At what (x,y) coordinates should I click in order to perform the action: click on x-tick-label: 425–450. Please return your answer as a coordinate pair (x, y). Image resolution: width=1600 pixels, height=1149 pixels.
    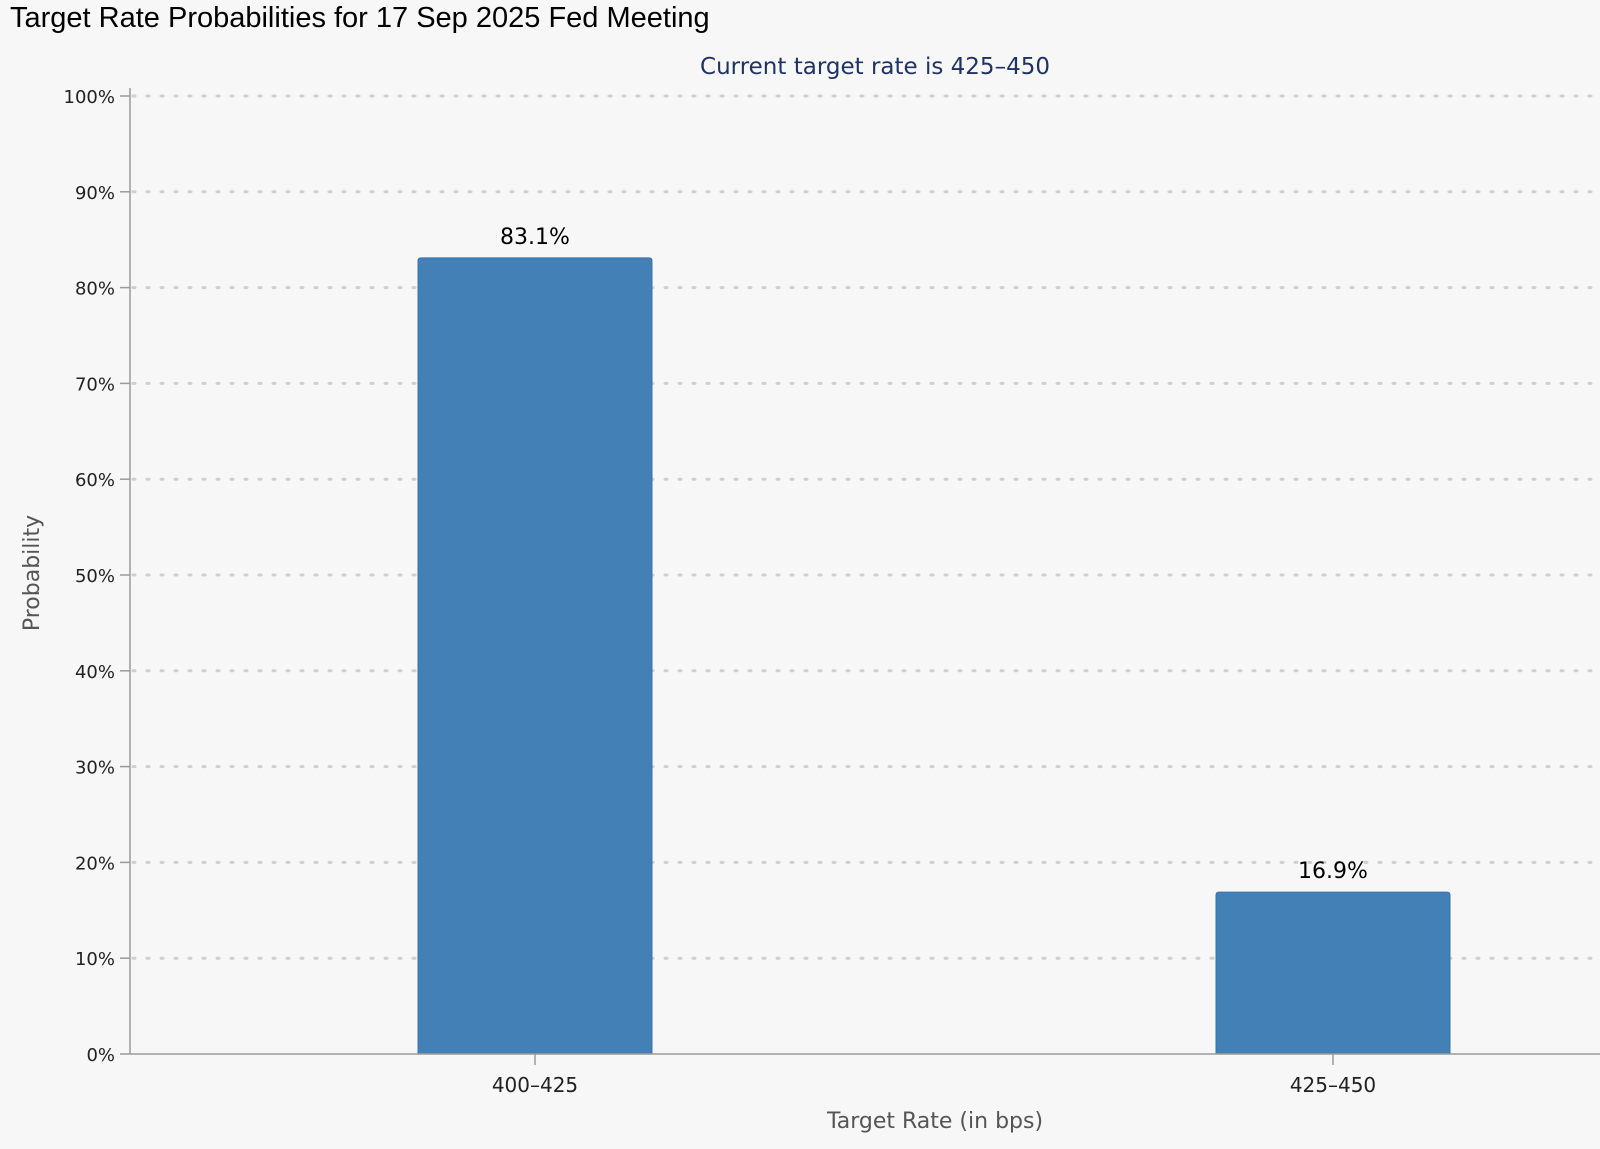
    Looking at the image, I should click on (1333, 1085).